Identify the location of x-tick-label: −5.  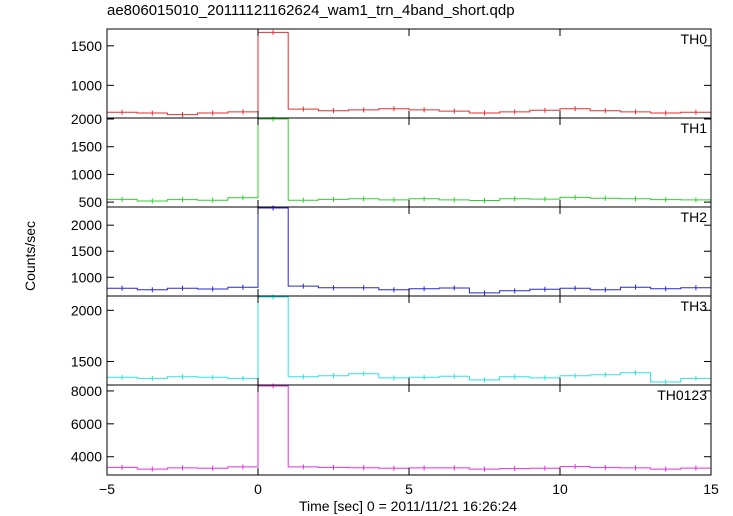
(107, 489).